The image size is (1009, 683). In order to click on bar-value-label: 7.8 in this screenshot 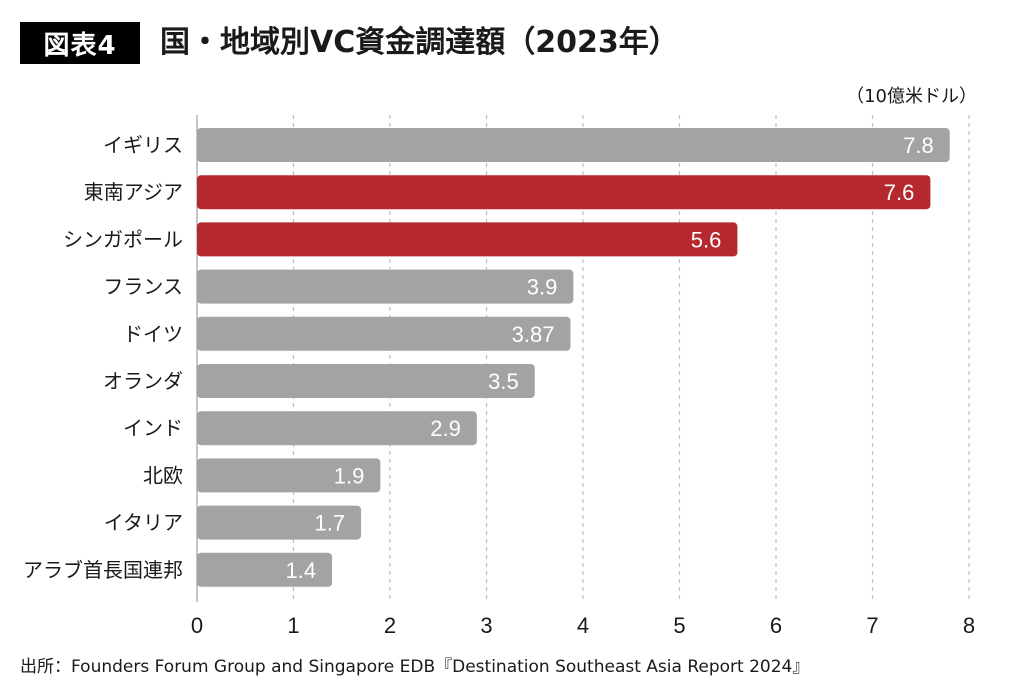, I will do `click(918, 145)`.